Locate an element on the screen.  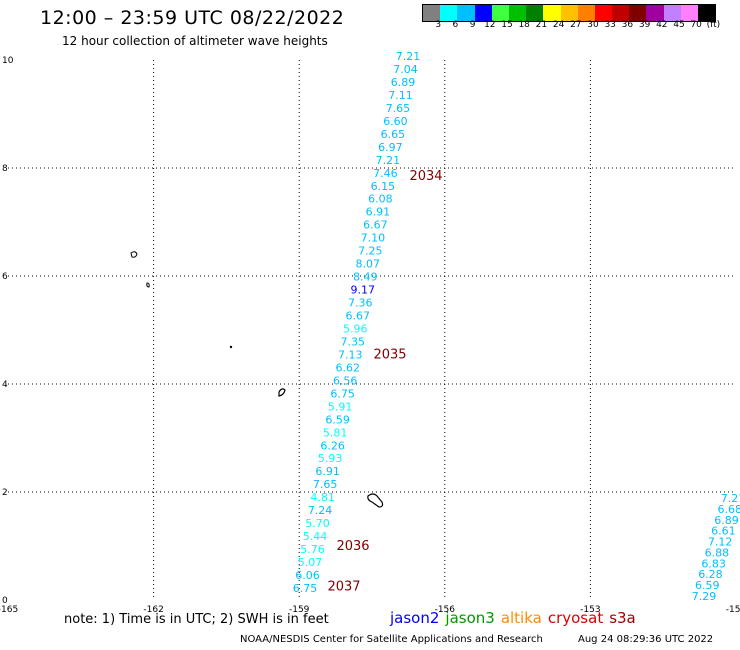
wave-height-value: 6.67 is located at coordinates (375, 225).